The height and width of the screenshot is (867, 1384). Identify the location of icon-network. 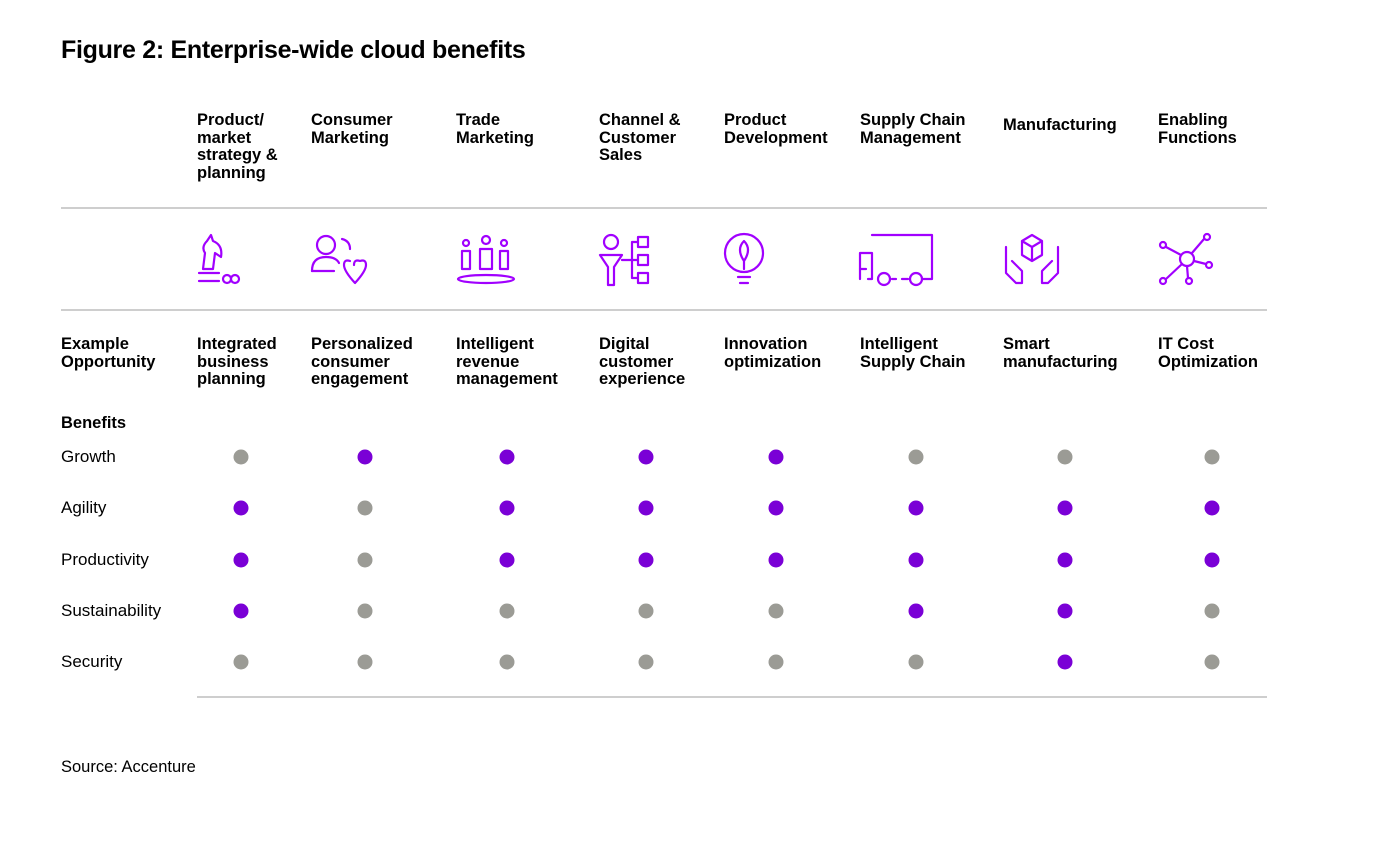
(1186, 259).